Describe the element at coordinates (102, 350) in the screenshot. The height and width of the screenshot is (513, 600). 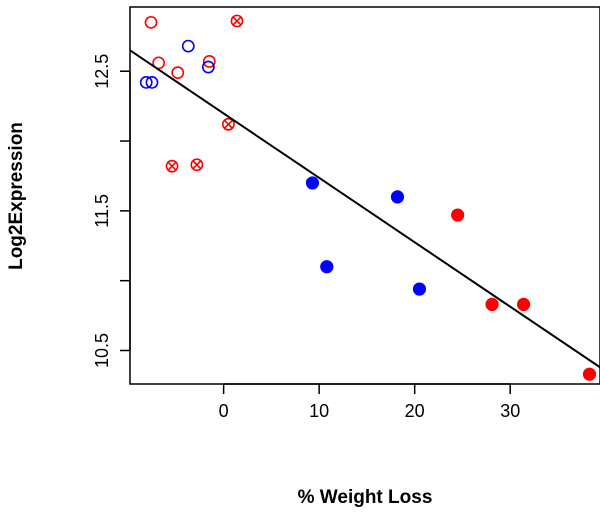
I see `y-tick-label: 10.5` at that location.